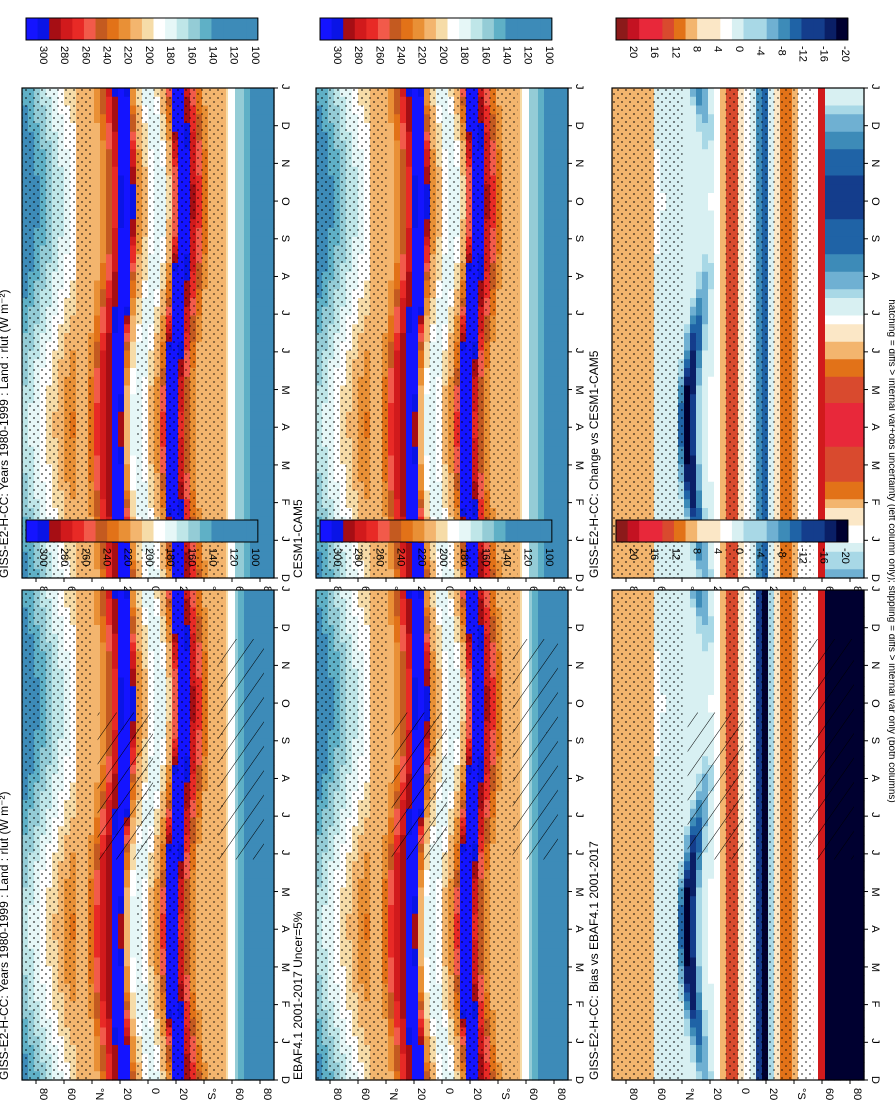 This screenshot has width=895, height=1102. I want to click on colorbar-tick-label: 100, so click(549, 55).